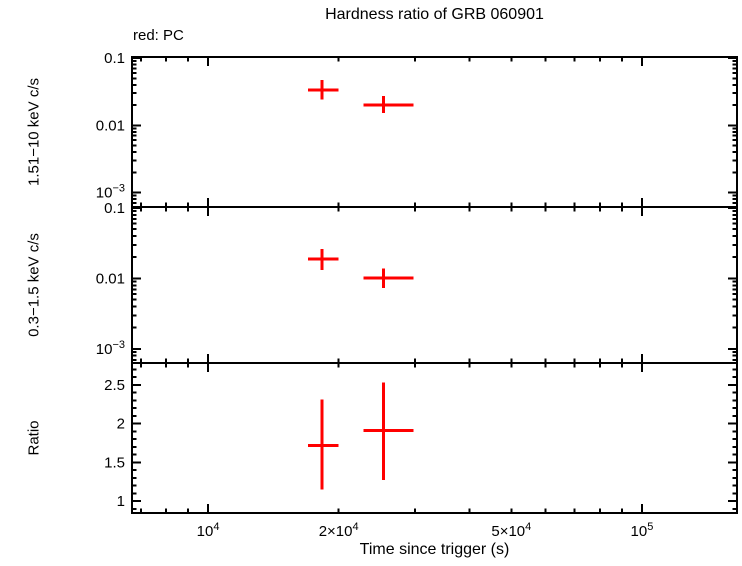 This screenshot has width=742, height=566. Describe the element at coordinates (114, 462) in the screenshot. I see `y-tick-label: 1.5` at that location.